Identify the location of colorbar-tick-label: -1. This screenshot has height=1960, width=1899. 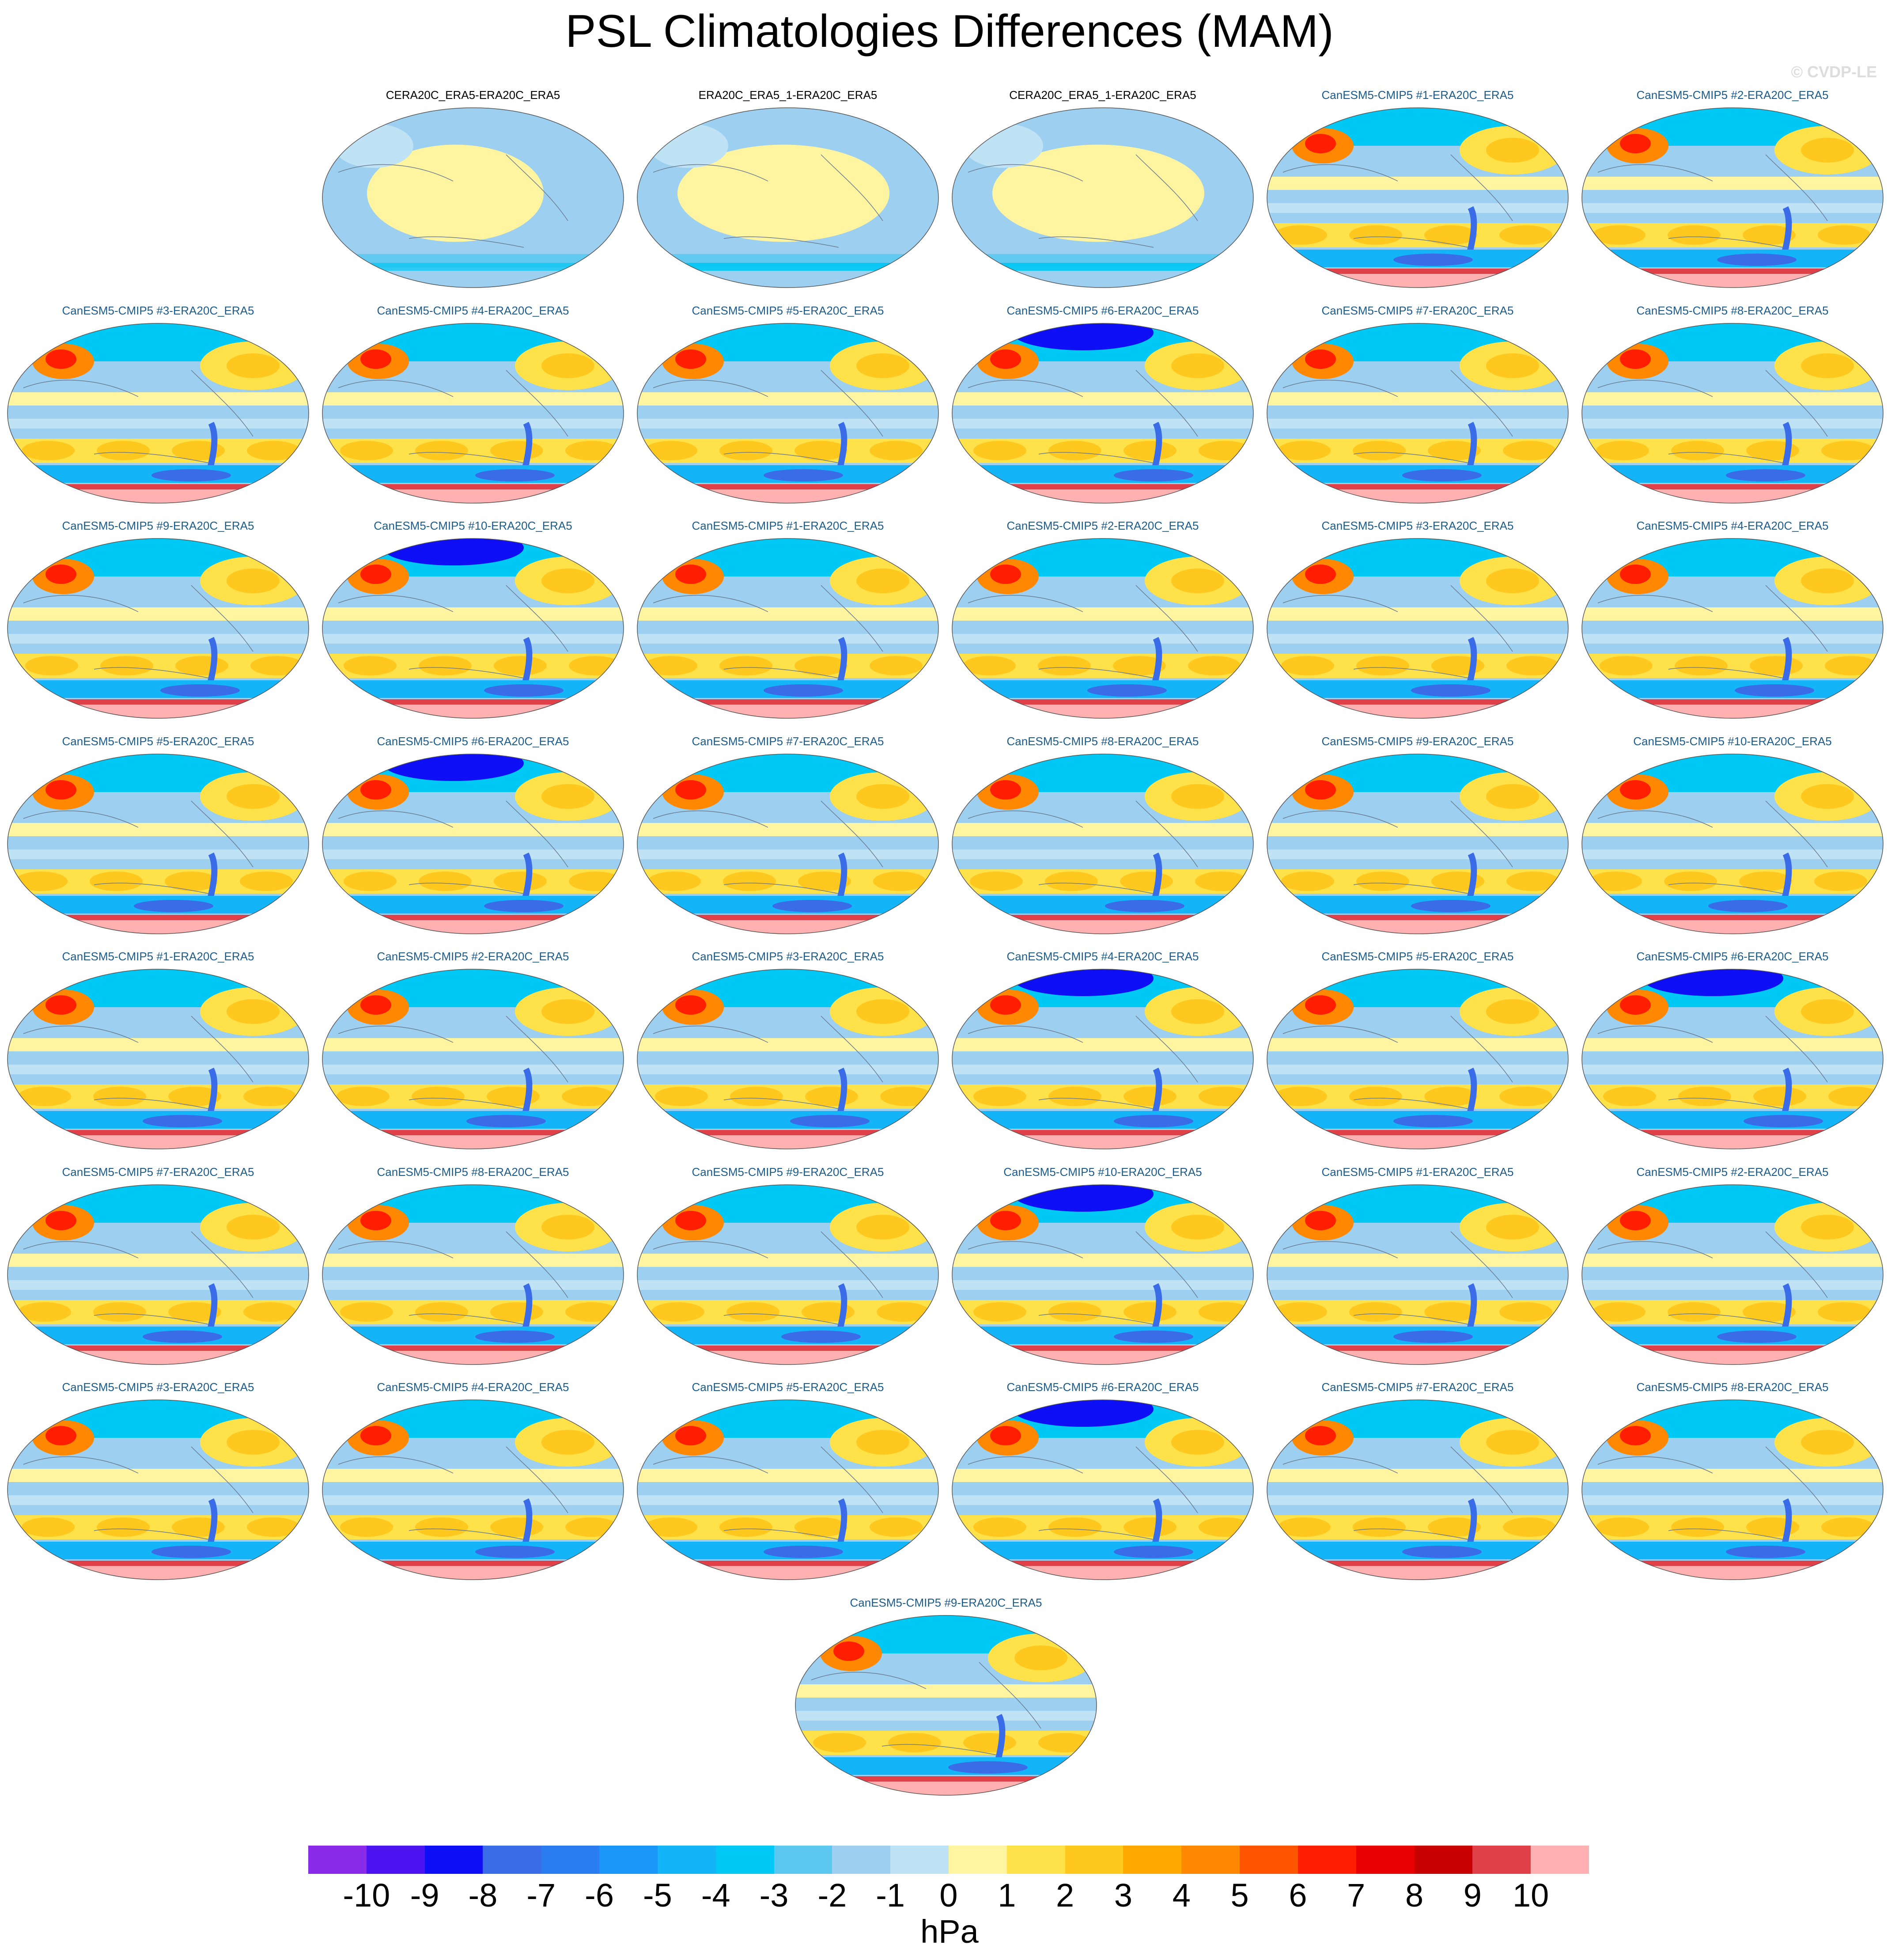
(890, 1895).